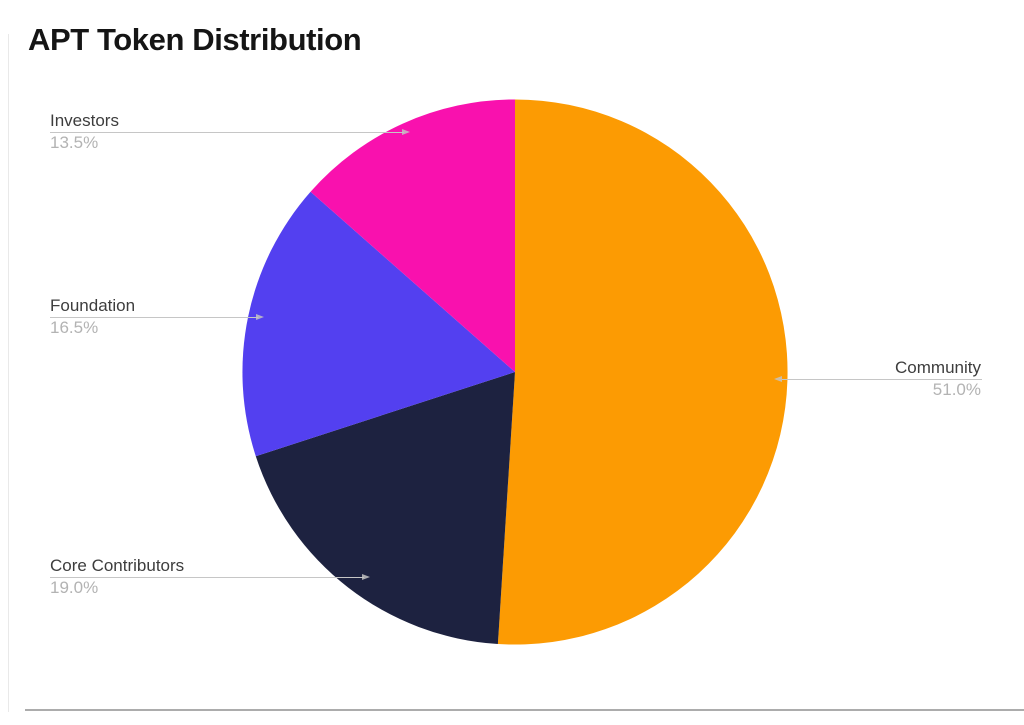 The height and width of the screenshot is (725, 1024). Describe the element at coordinates (412, 235) in the screenshot. I see `pie-slice-investors` at that location.